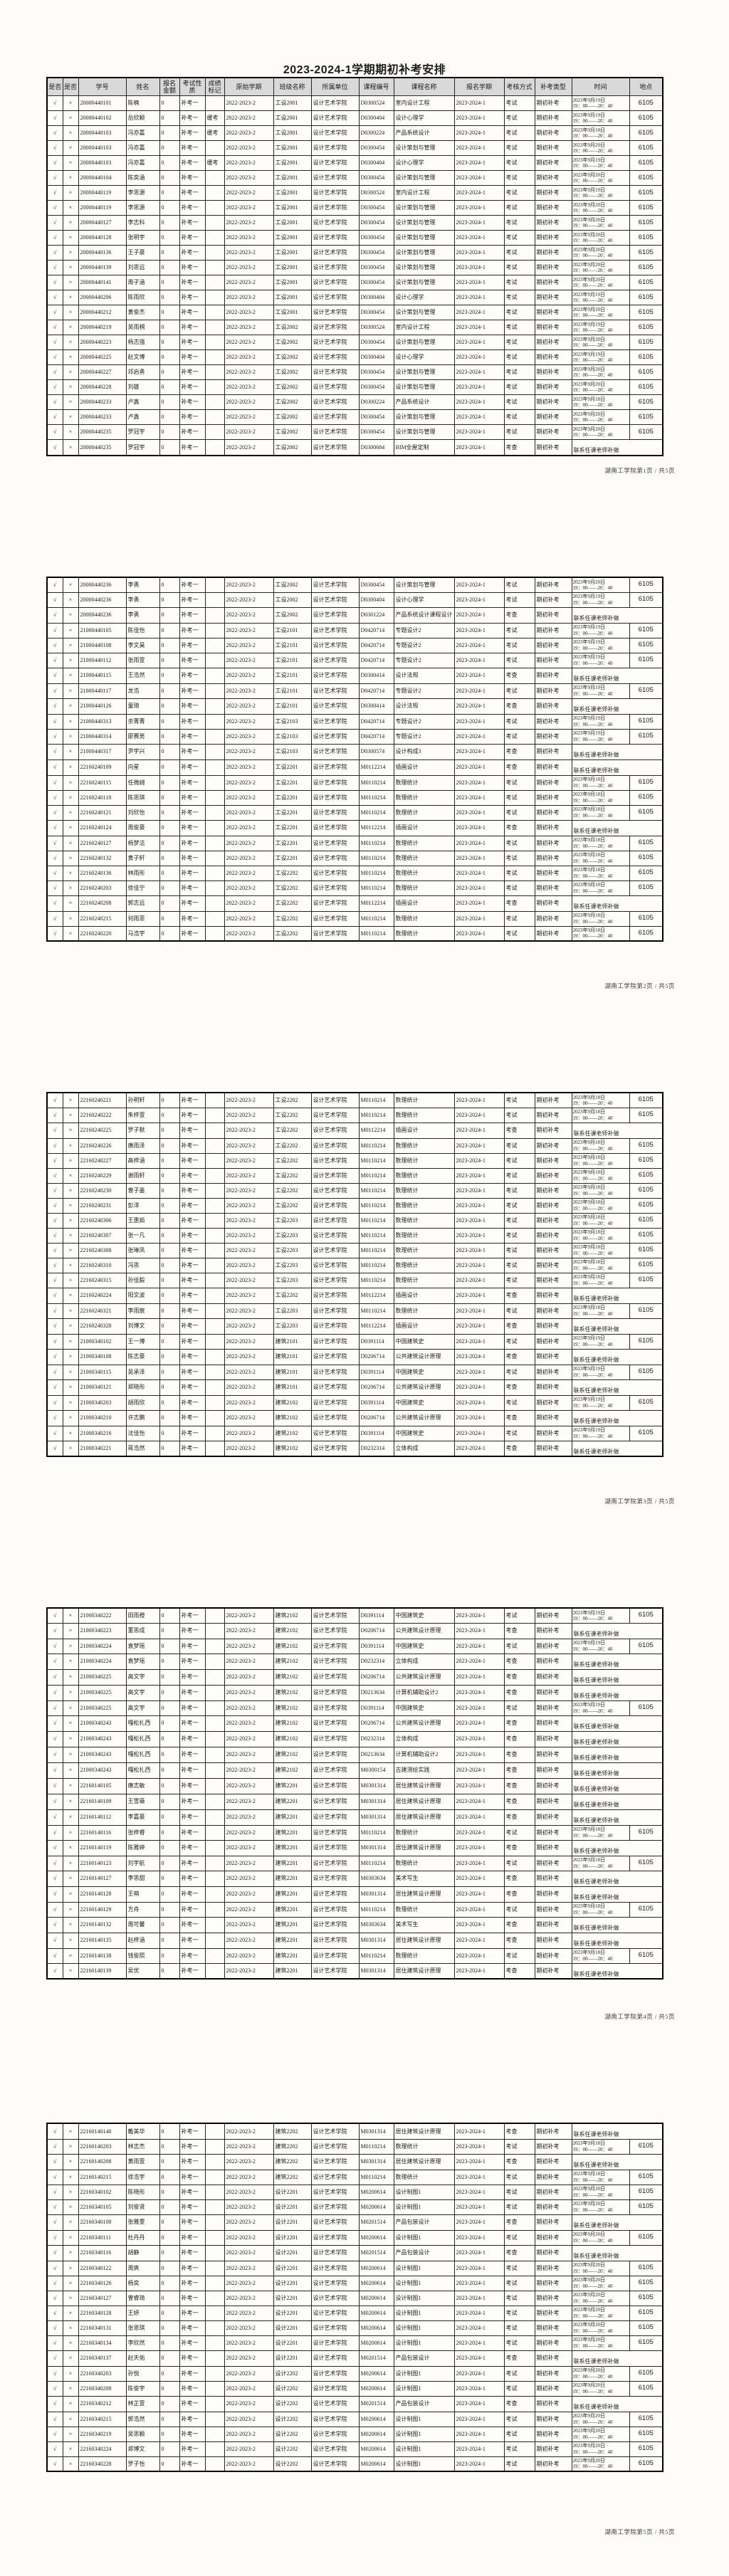 Image resolution: width=729 pixels, height=2576 pixels. Describe the element at coordinates (424, 2403) in the screenshot. I see `course-name-cell: 产品包装设计` at that location.